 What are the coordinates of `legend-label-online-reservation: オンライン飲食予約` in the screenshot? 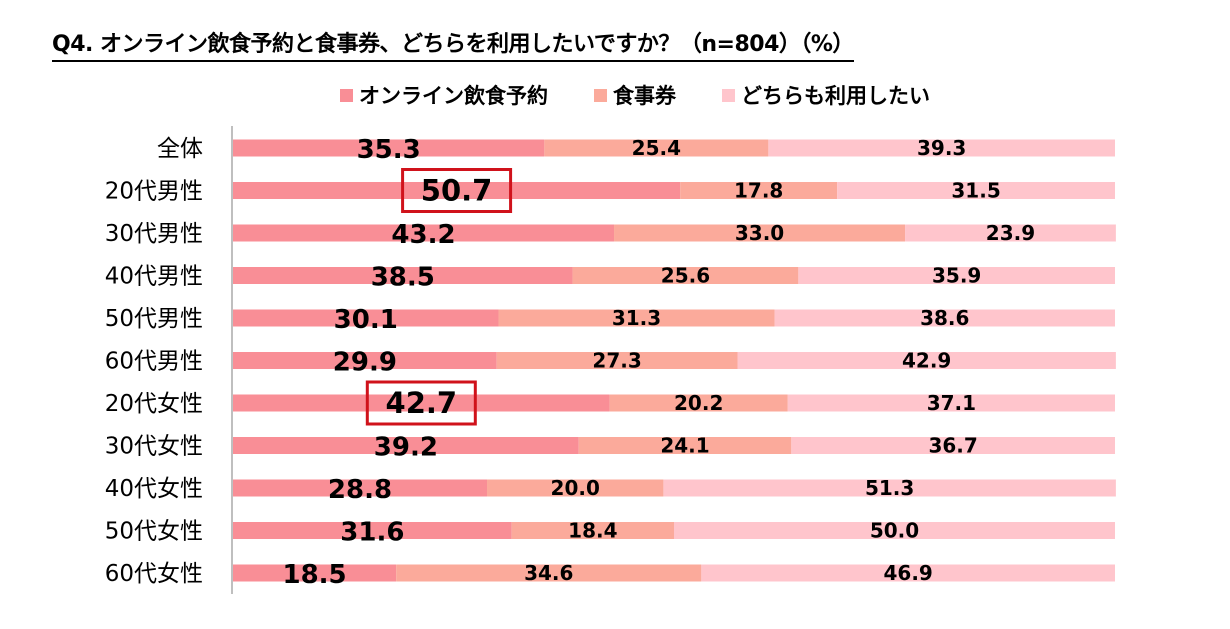 It's located at (453, 96).